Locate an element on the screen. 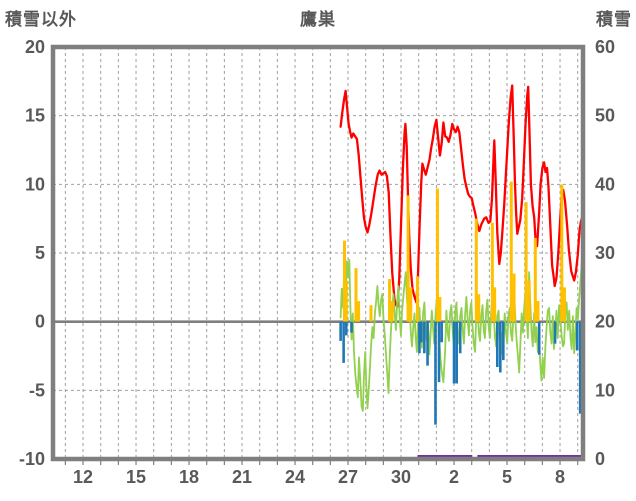  green-line is located at coordinates (461, 334).